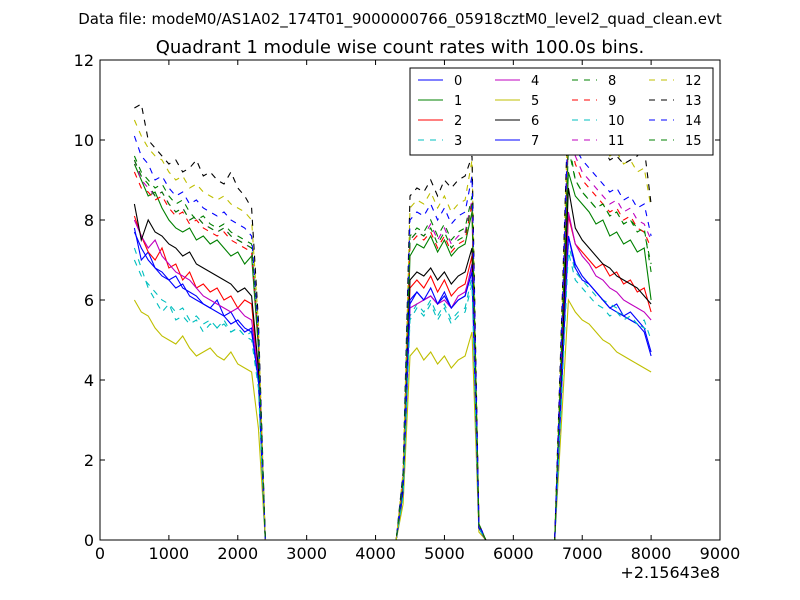 This screenshot has height=600, width=800. I want to click on x-tick-label-1000: 1000, so click(169, 553).